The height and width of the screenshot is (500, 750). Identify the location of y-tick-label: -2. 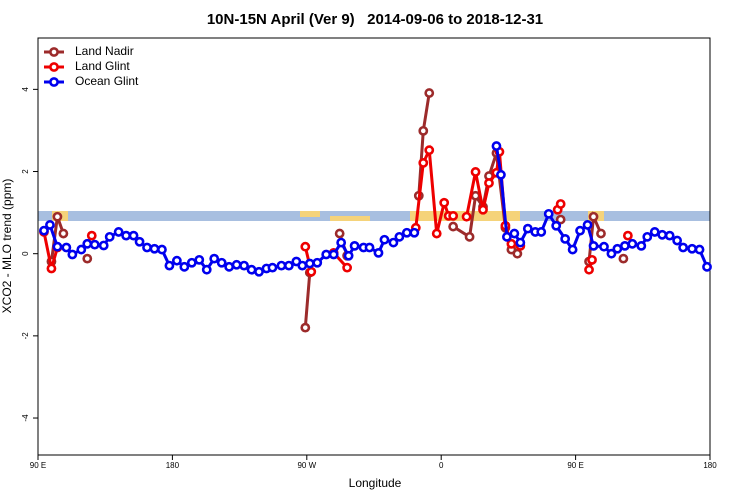
(25, 336).